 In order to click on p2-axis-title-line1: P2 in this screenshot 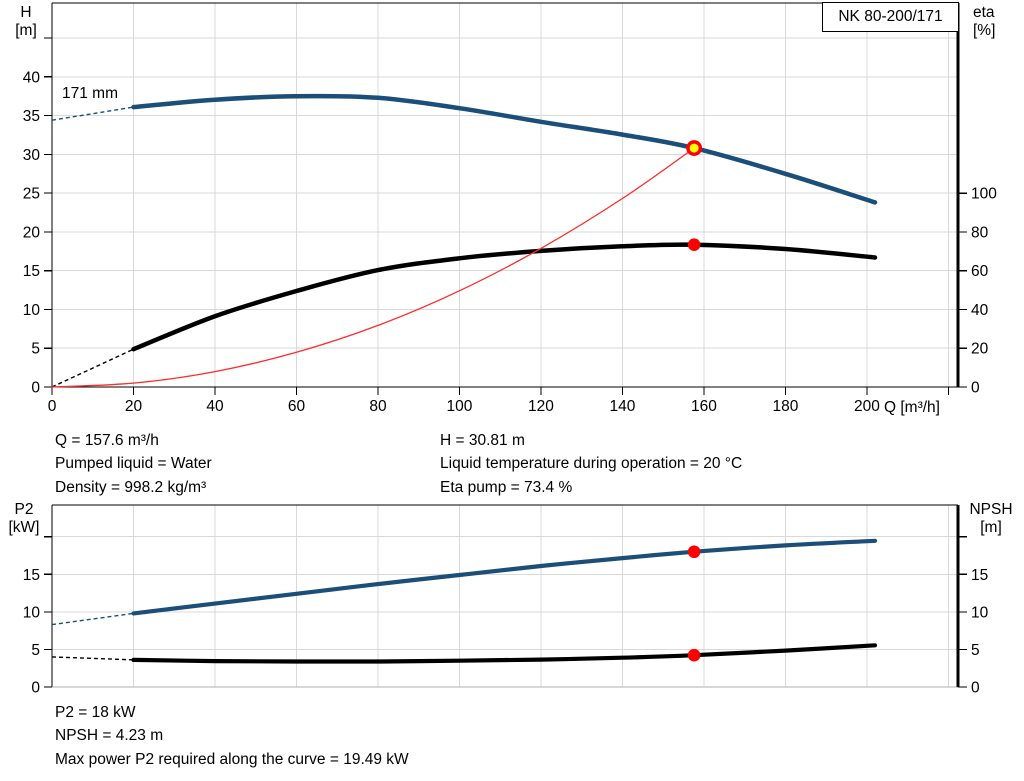, I will do `click(24, 509)`.